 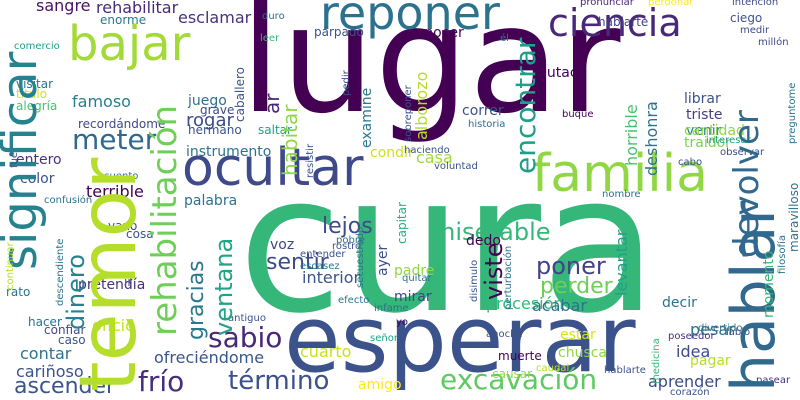 What do you see at coordinates (115, 191) in the screenshot?
I see `word-terrible: terrible` at bounding box center [115, 191].